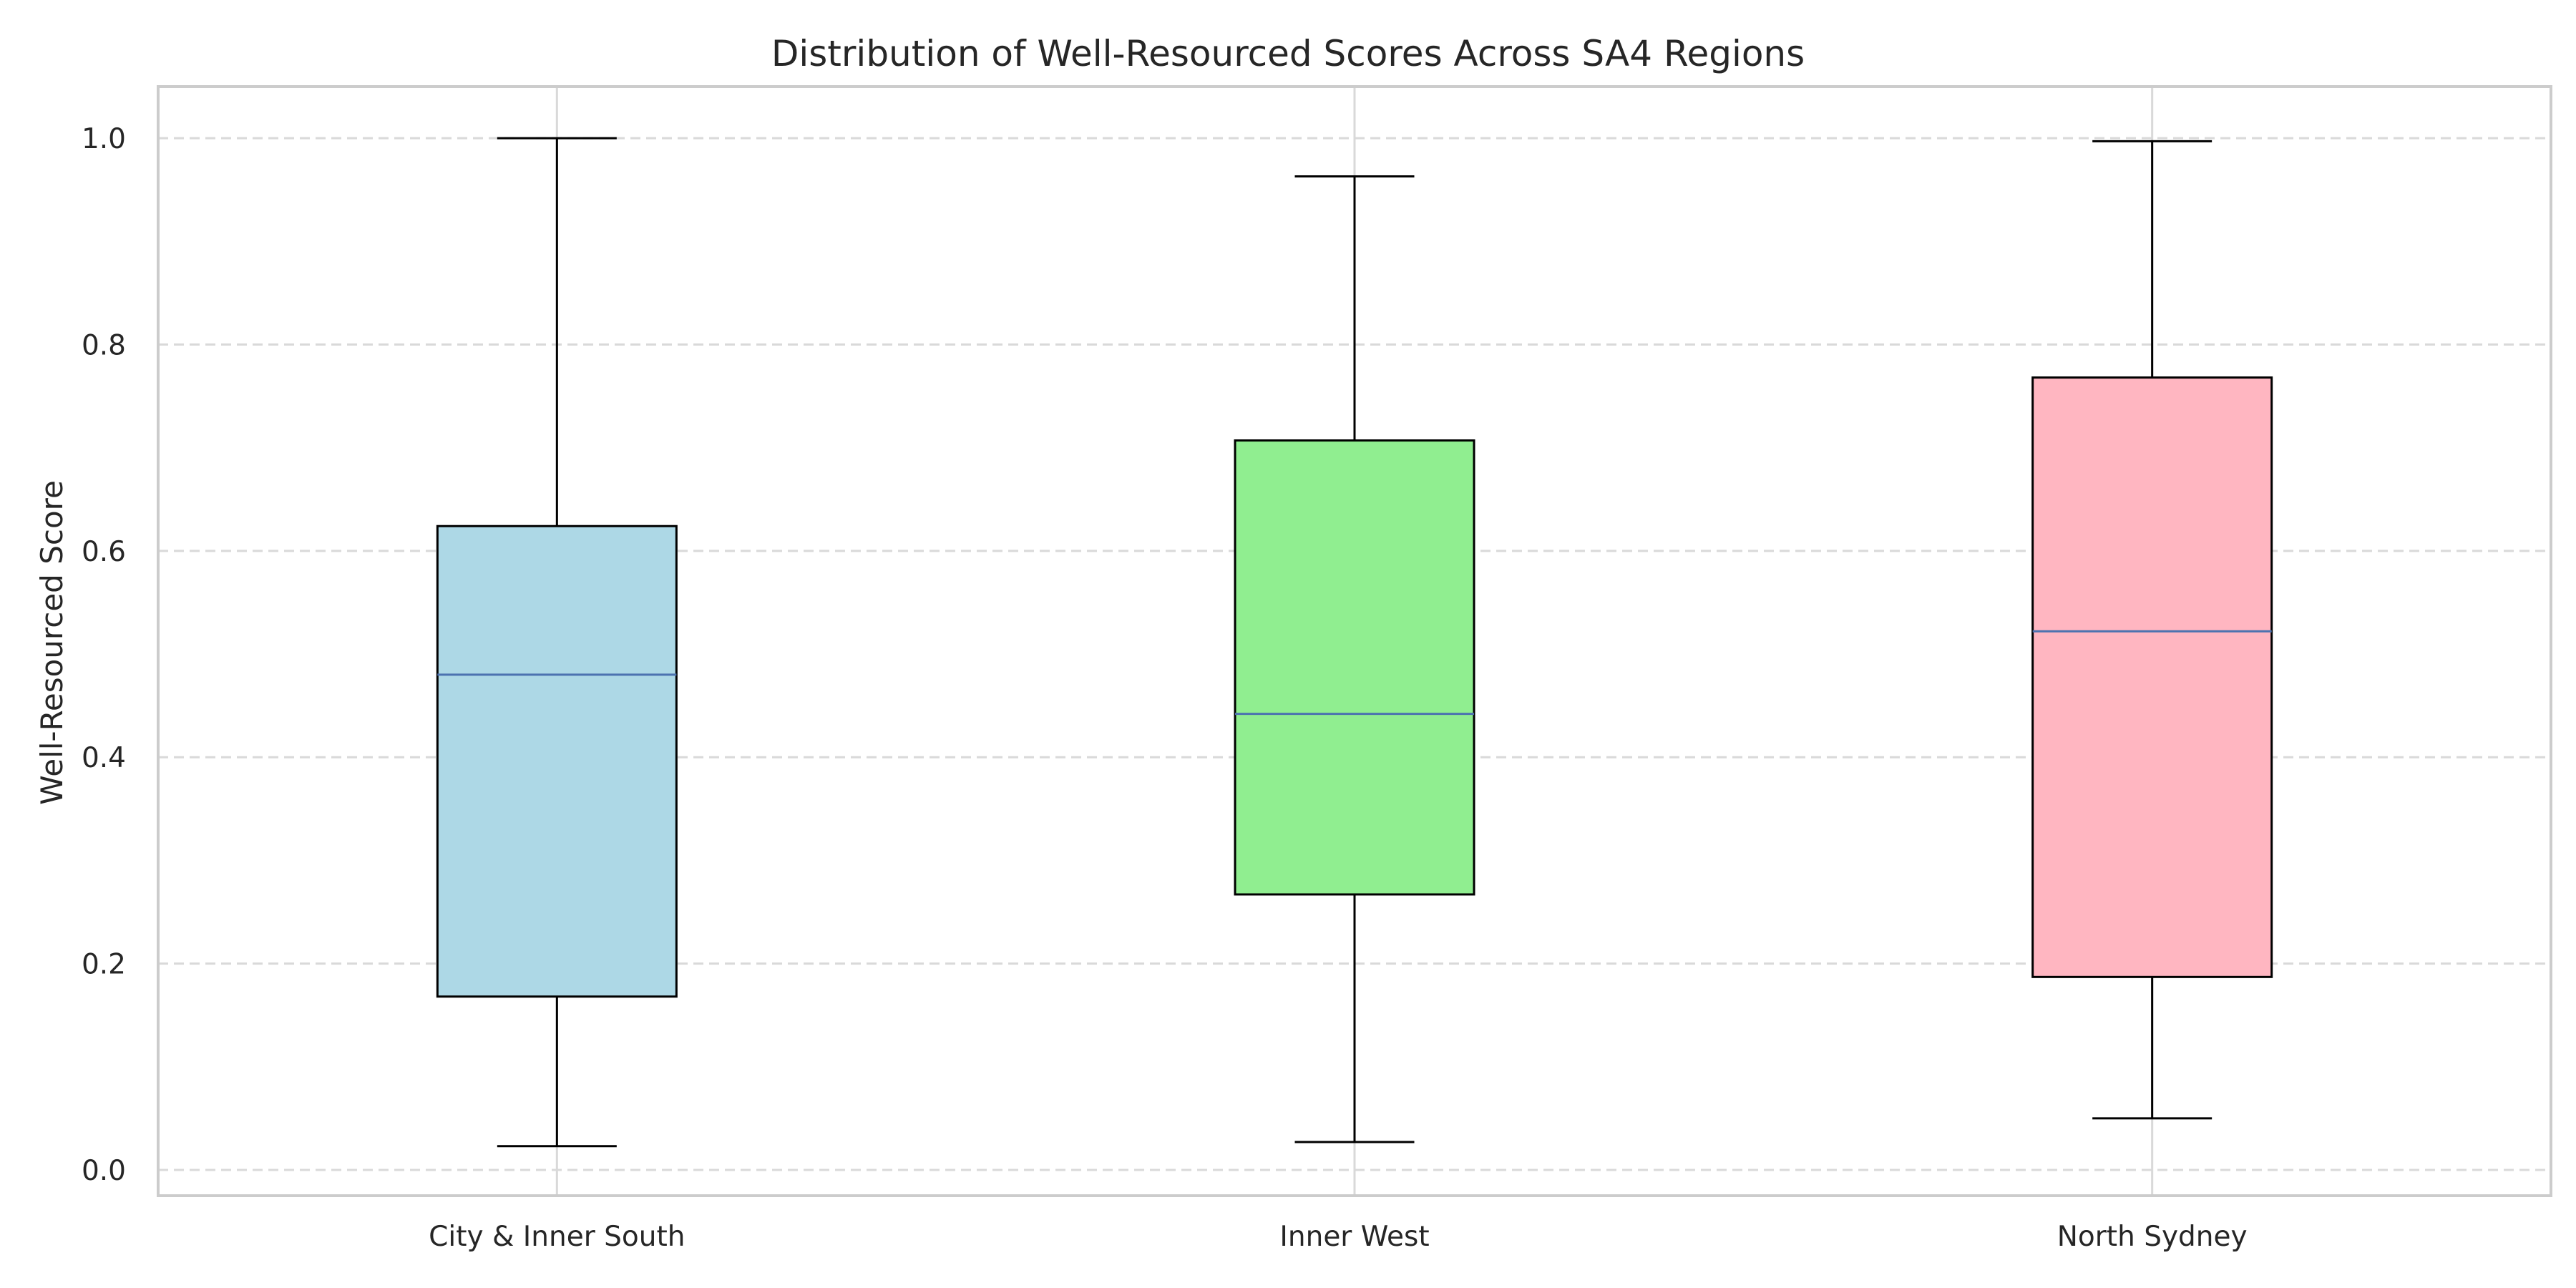  Describe the element at coordinates (2152, 677) in the screenshot. I see `iqr-box-north-sydney` at that location.